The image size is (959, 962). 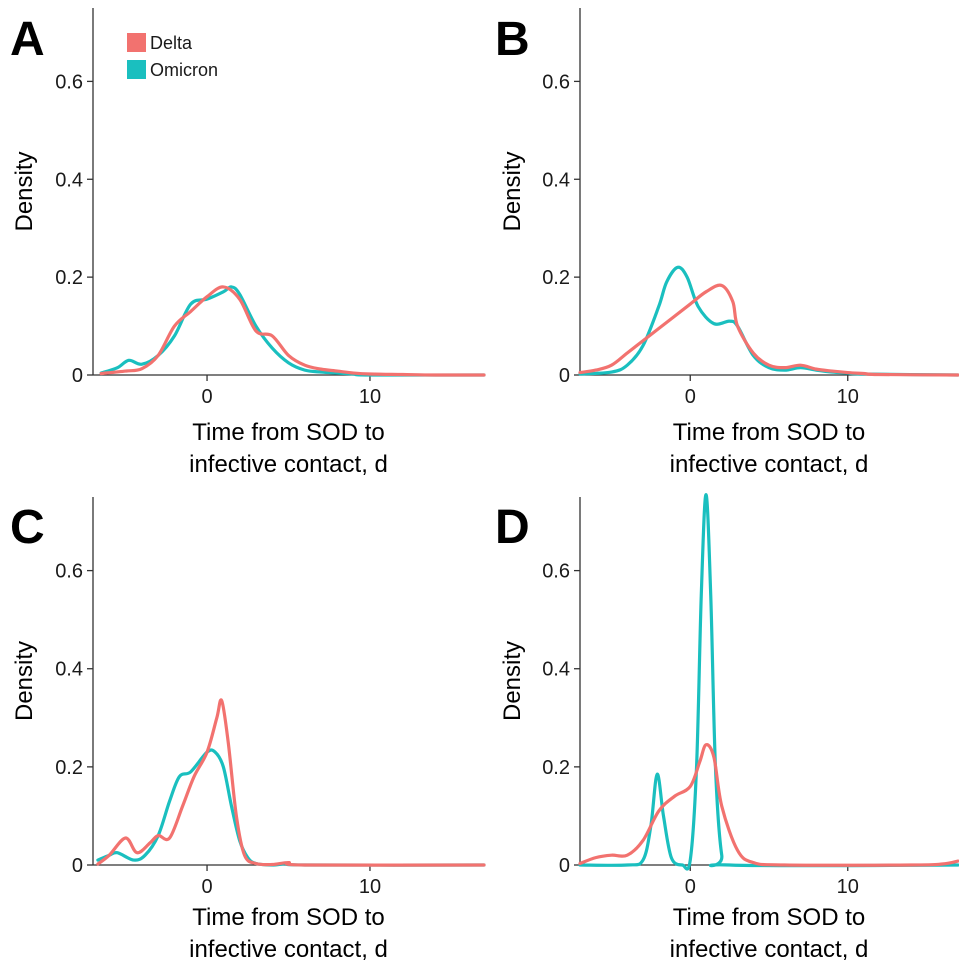 I want to click on legend-swatch-delta, so click(x=136, y=42).